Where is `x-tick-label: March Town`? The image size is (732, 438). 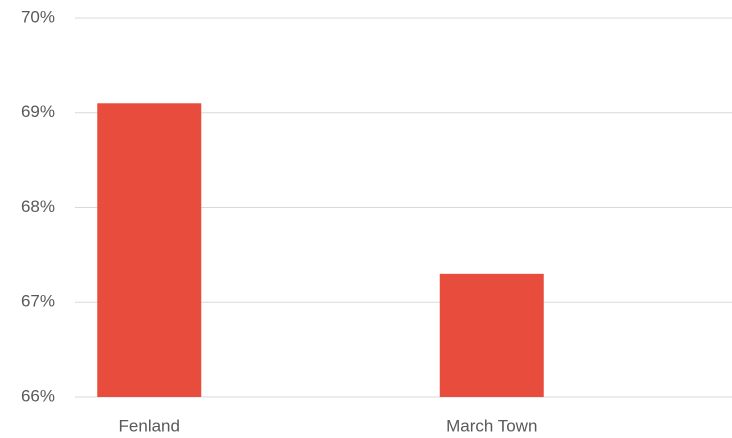
x-tick-label: March Town is located at coordinates (491, 425).